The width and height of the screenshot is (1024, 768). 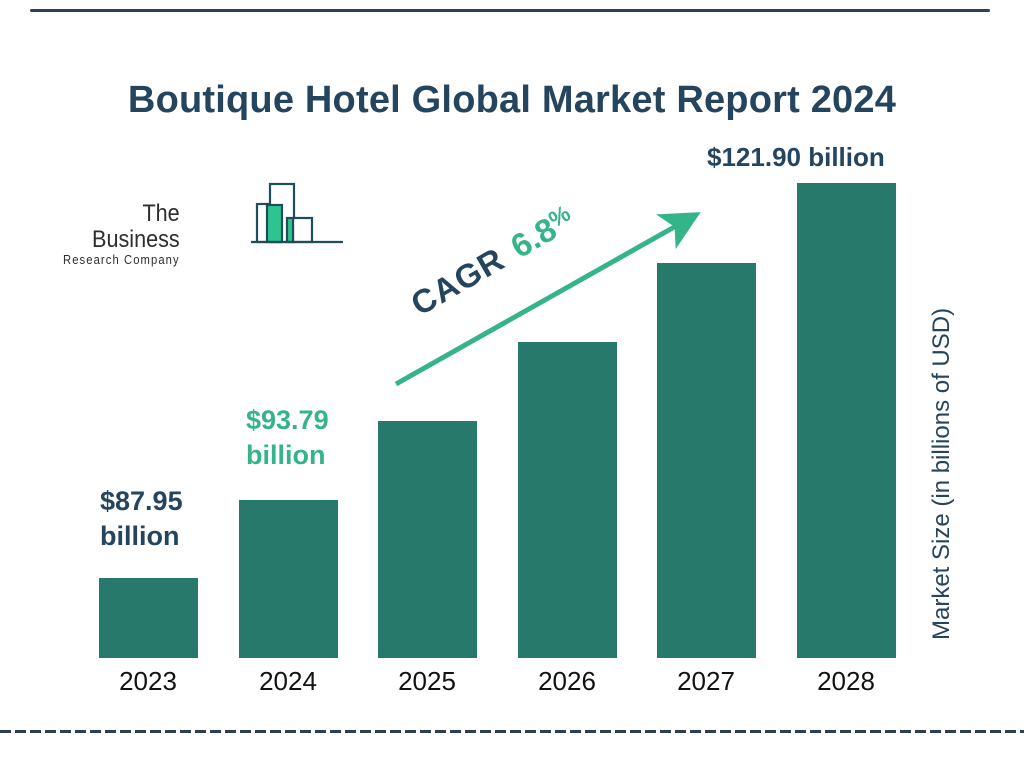 What do you see at coordinates (796, 157) in the screenshot?
I see `value-label-2028: $121.90 billion` at bounding box center [796, 157].